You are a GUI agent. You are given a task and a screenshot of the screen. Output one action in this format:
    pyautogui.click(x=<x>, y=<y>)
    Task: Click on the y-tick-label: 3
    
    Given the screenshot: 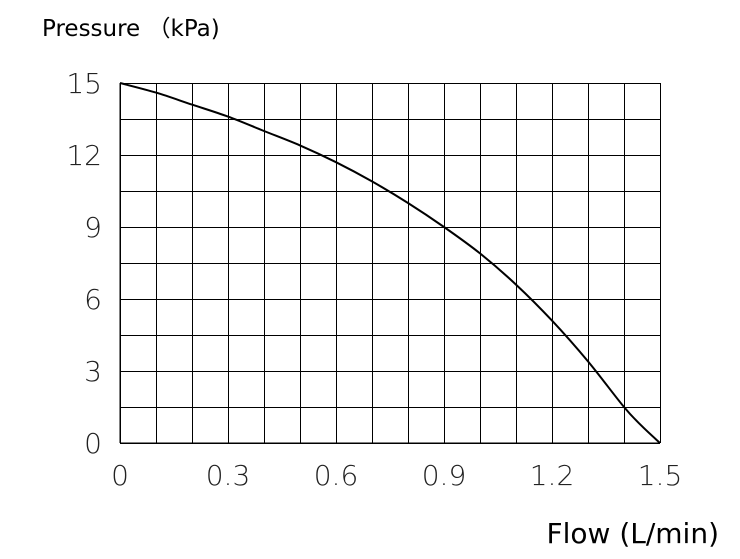 What is the action you would take?
    pyautogui.click(x=93, y=371)
    